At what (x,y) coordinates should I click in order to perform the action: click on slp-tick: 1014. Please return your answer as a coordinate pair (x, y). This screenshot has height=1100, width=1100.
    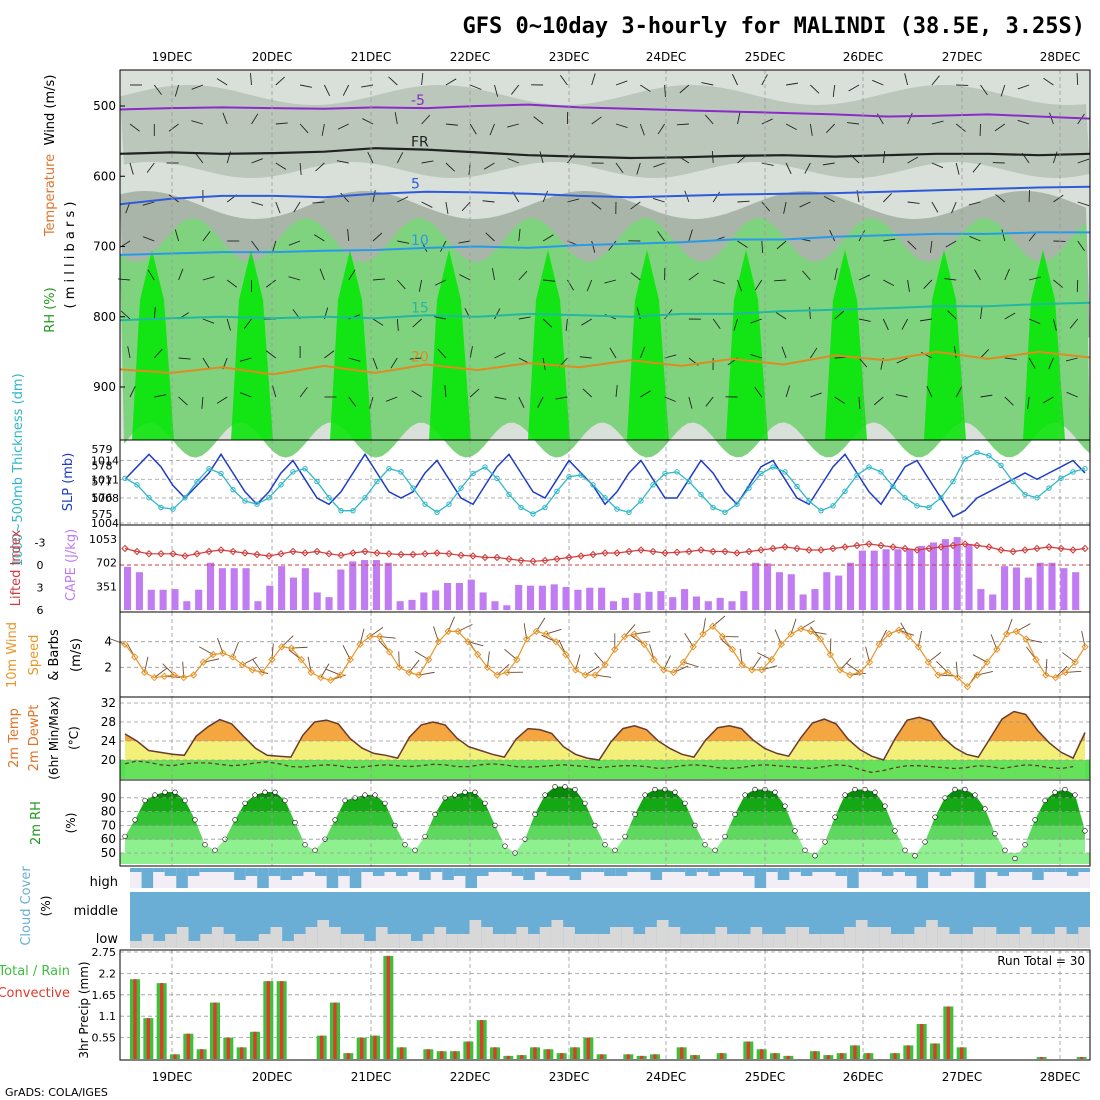
    Looking at the image, I should click on (105, 461).